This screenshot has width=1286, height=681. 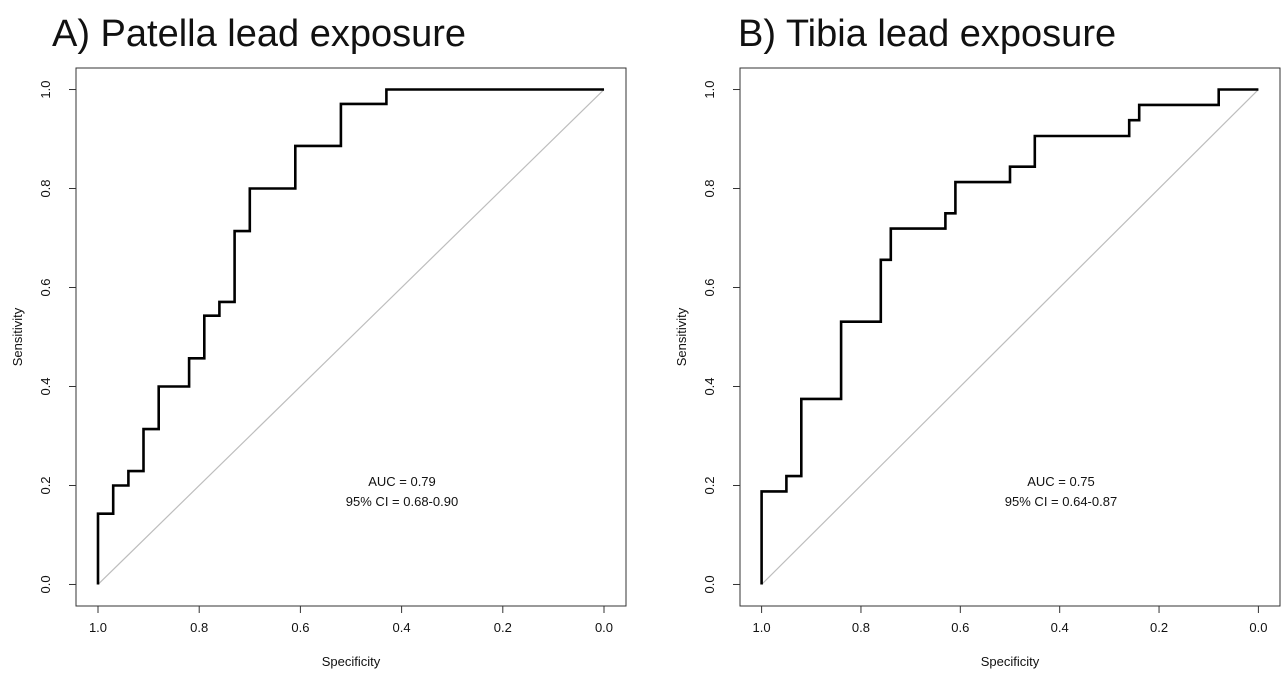 What do you see at coordinates (927, 34) in the screenshot?
I see `chart-title: B) Tibia lead exposure` at bounding box center [927, 34].